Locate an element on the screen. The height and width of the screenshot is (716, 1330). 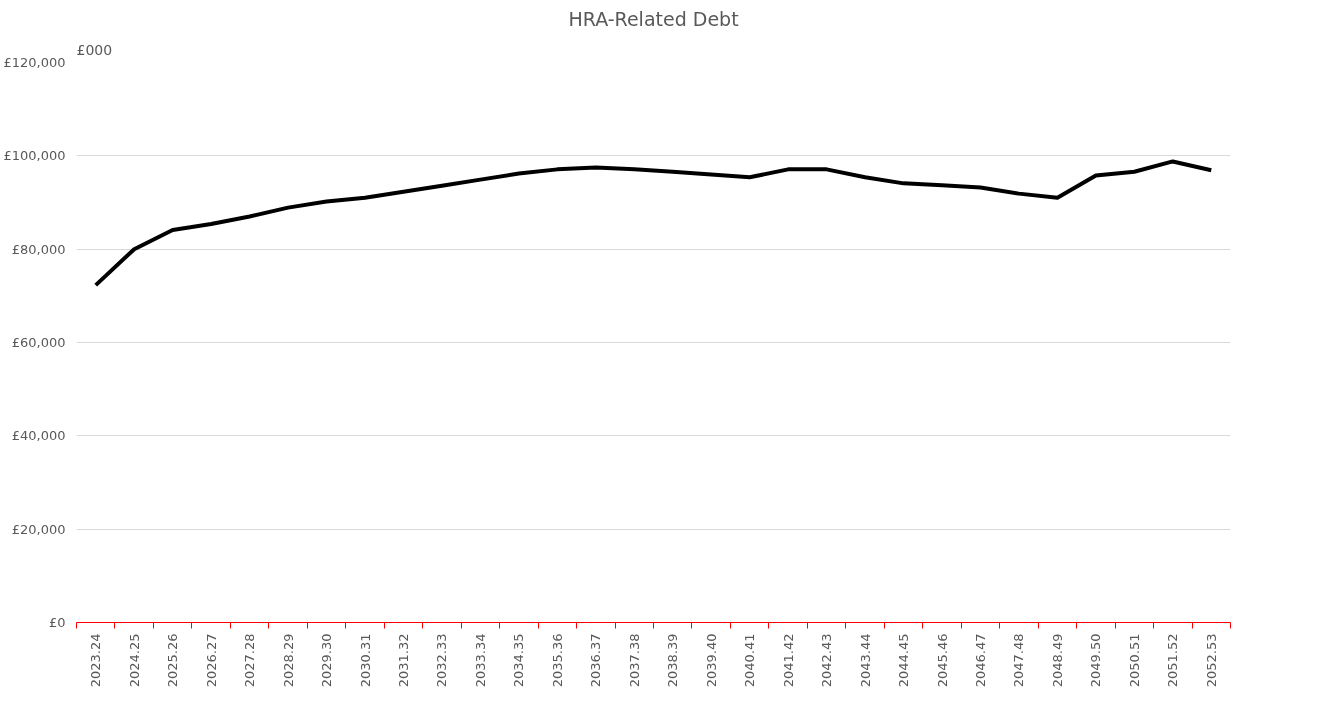
x-tick-label: 2052.53 is located at coordinates (1211, 660).